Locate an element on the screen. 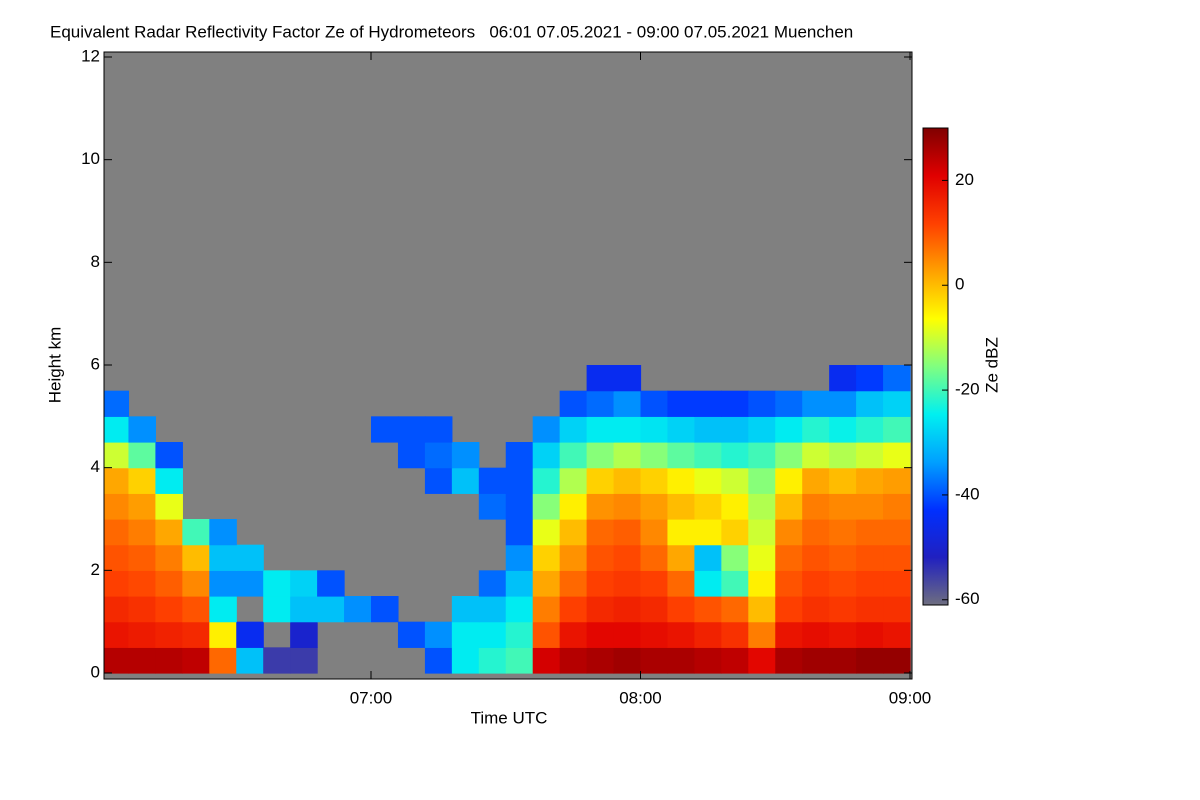 Image resolution: width=1200 pixels, height=800 pixels. y-tick-label: 10 is located at coordinates (90, 158).